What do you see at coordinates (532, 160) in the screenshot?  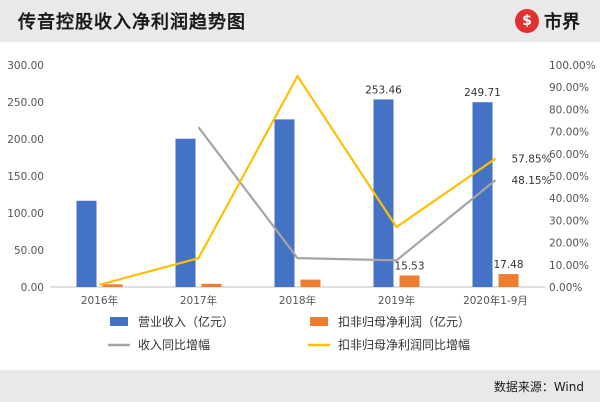 I see `data-label: 57.85%` at bounding box center [532, 160].